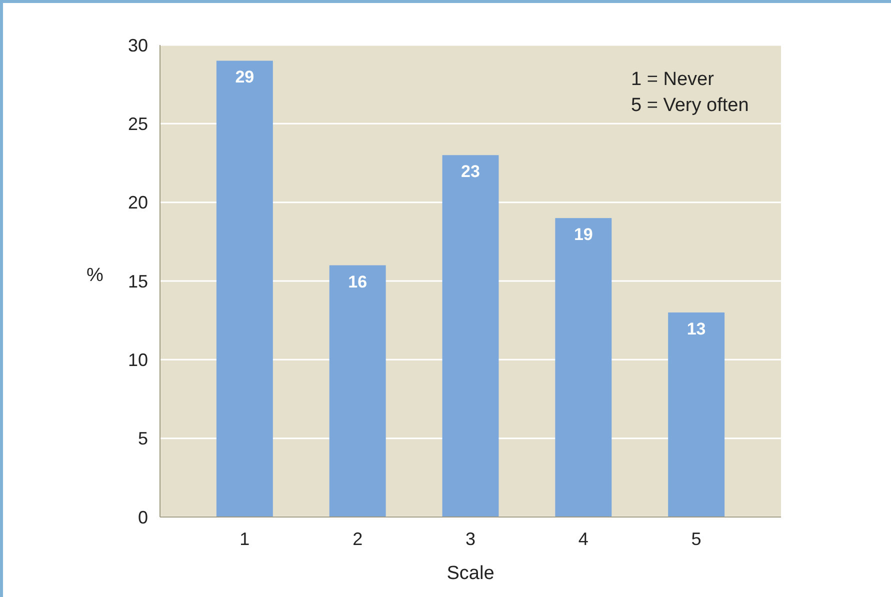 The width and height of the screenshot is (891, 597). What do you see at coordinates (138, 360) in the screenshot?
I see `y-tick-label: 10` at bounding box center [138, 360].